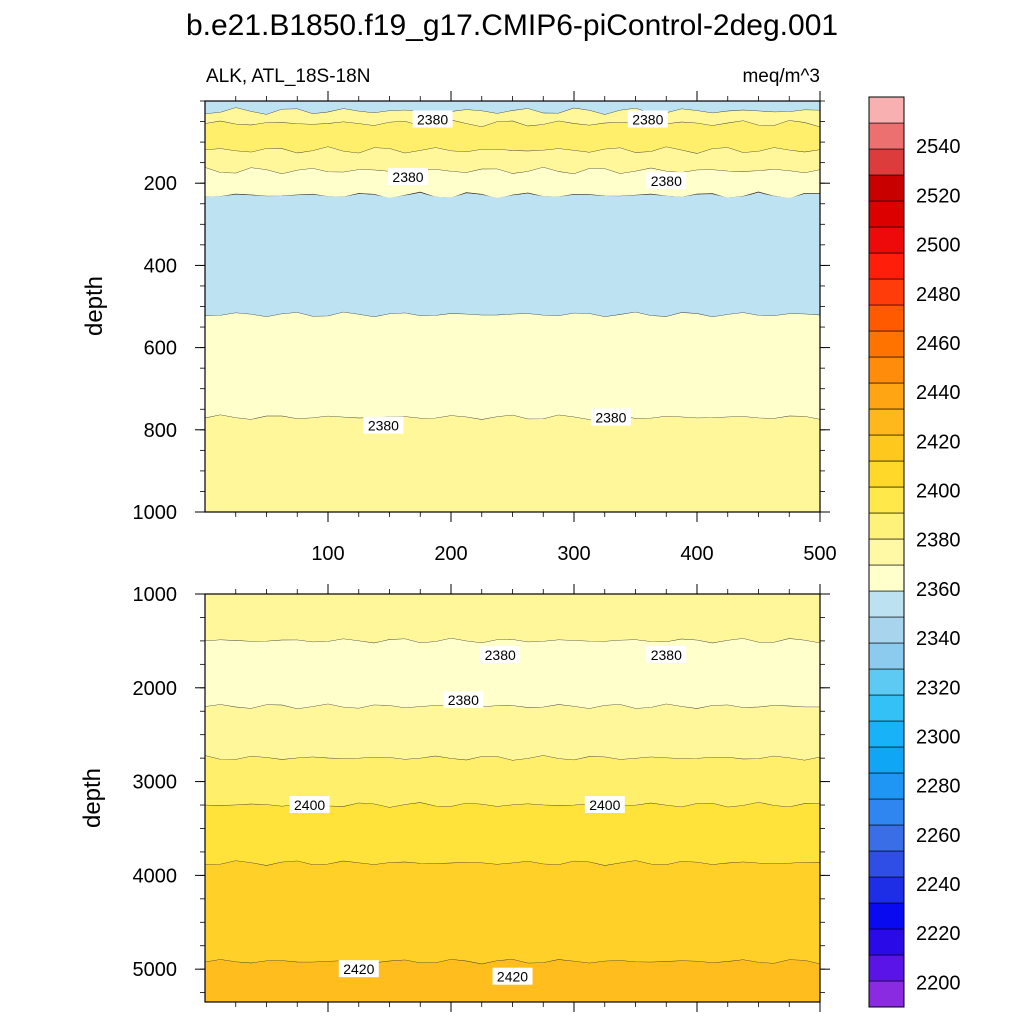  What do you see at coordinates (819, 554) in the screenshot?
I see `x-tick-label-4: 500` at bounding box center [819, 554].